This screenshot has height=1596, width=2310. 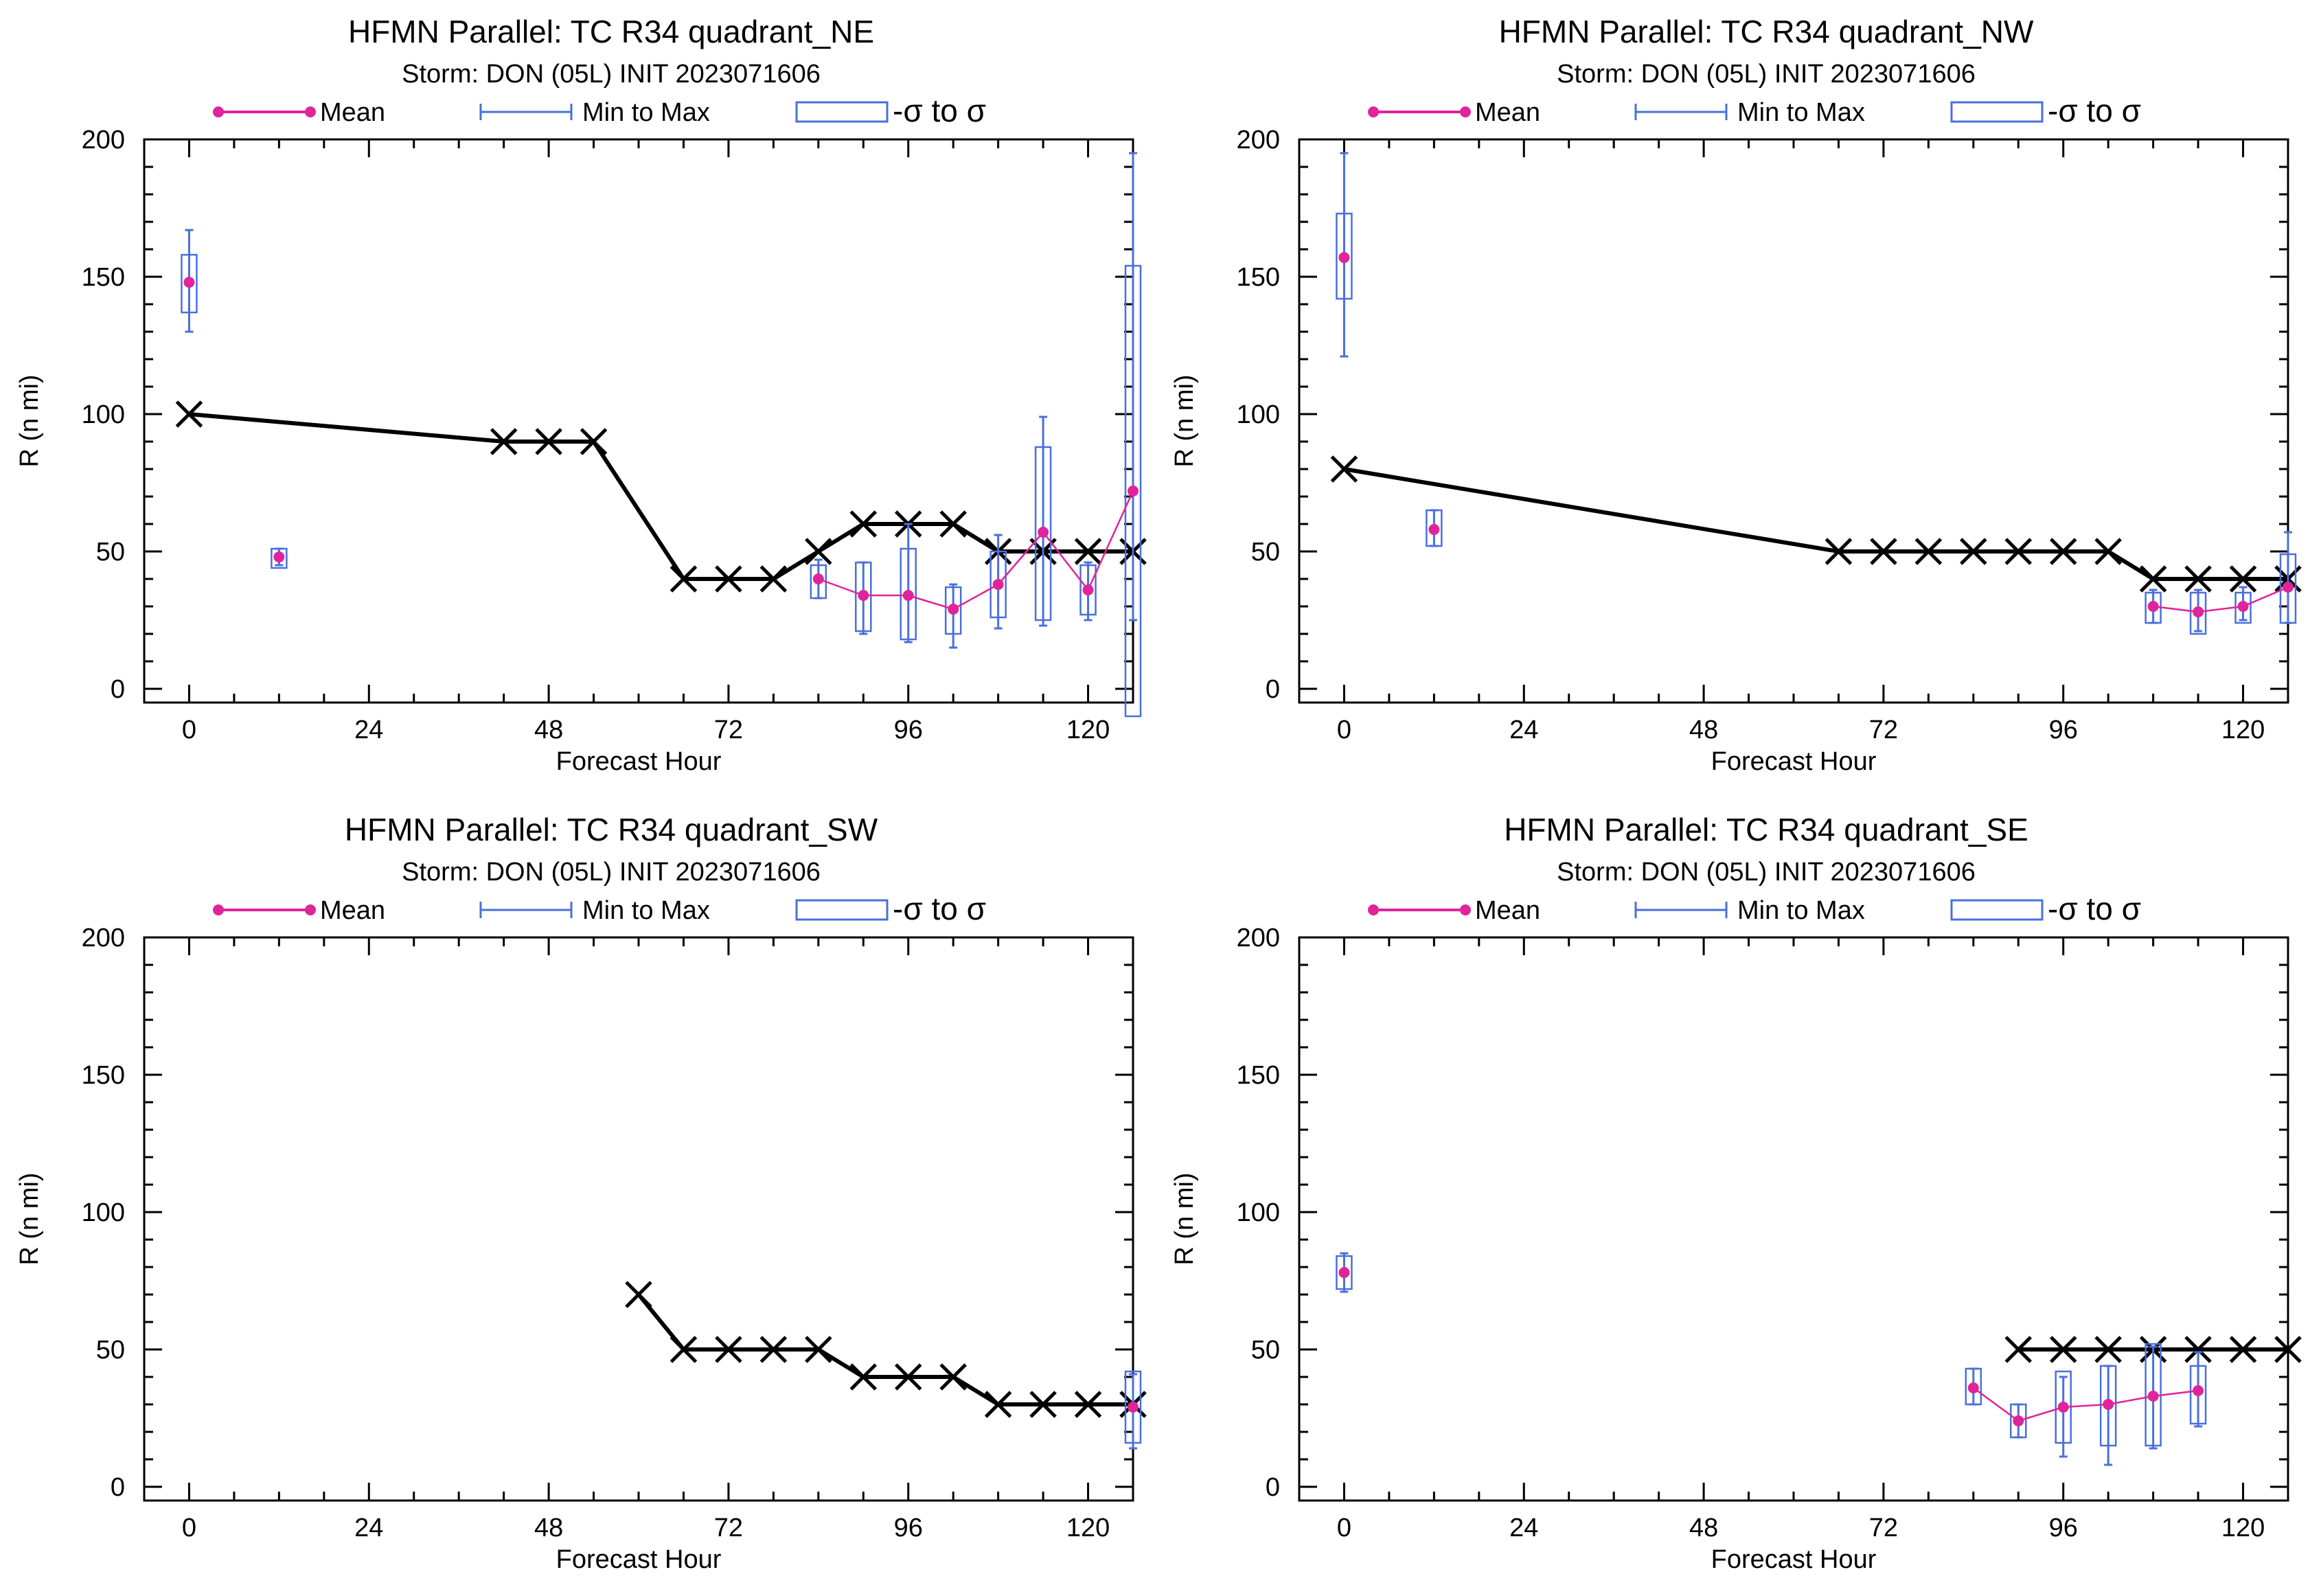 What do you see at coordinates (118, 1488) in the screenshot?
I see `y-tick-label: 0` at bounding box center [118, 1488].